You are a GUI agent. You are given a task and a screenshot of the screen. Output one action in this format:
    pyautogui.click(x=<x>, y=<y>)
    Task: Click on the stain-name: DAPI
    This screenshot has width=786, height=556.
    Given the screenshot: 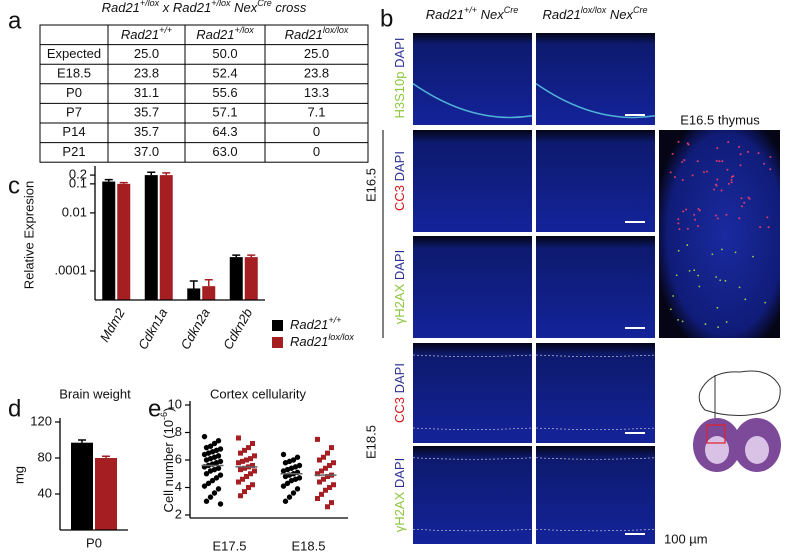 What is the action you would take?
    pyautogui.click(x=399, y=55)
    